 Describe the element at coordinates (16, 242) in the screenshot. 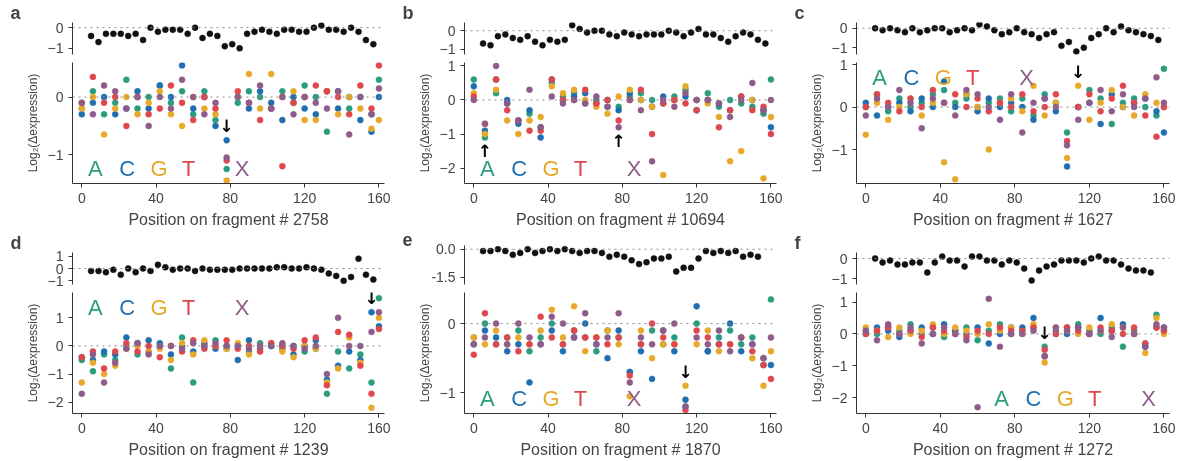

I see `chart-title: d` at that location.